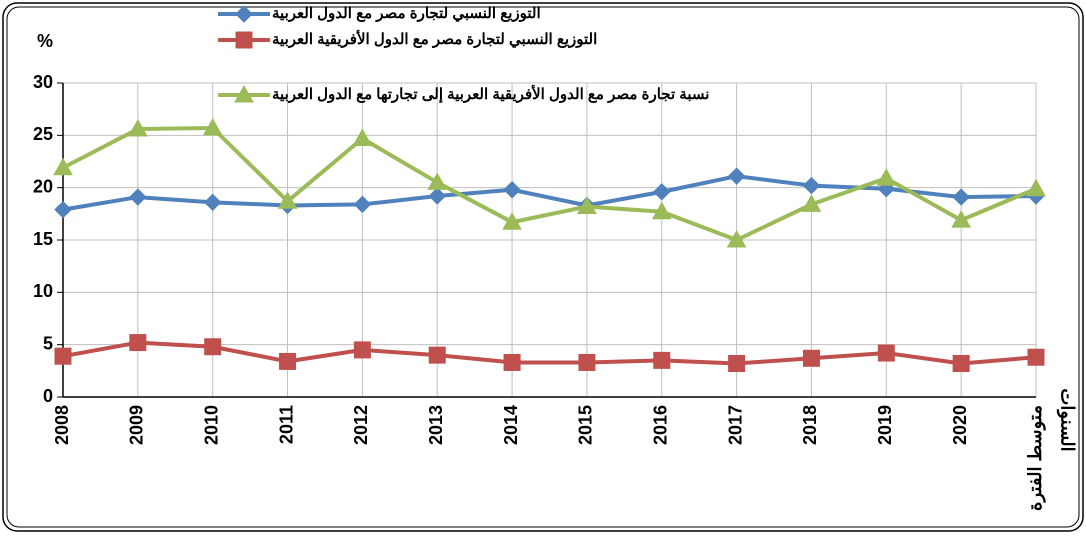 The height and width of the screenshot is (539, 1086). Describe the element at coordinates (48, 396) in the screenshot. I see `y-tick-label: 0` at that location.